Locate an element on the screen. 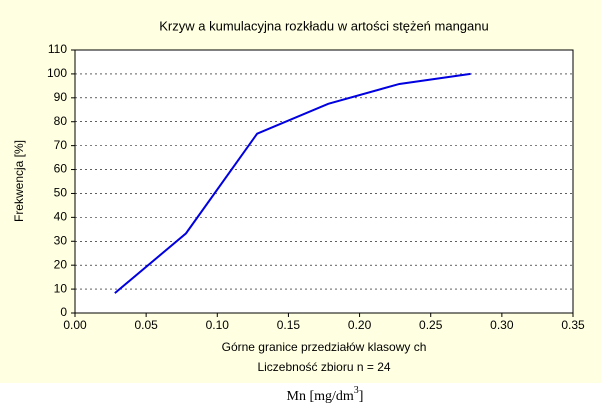 The height and width of the screenshot is (407, 601). y-tick-label: 10 is located at coordinates (61, 288).